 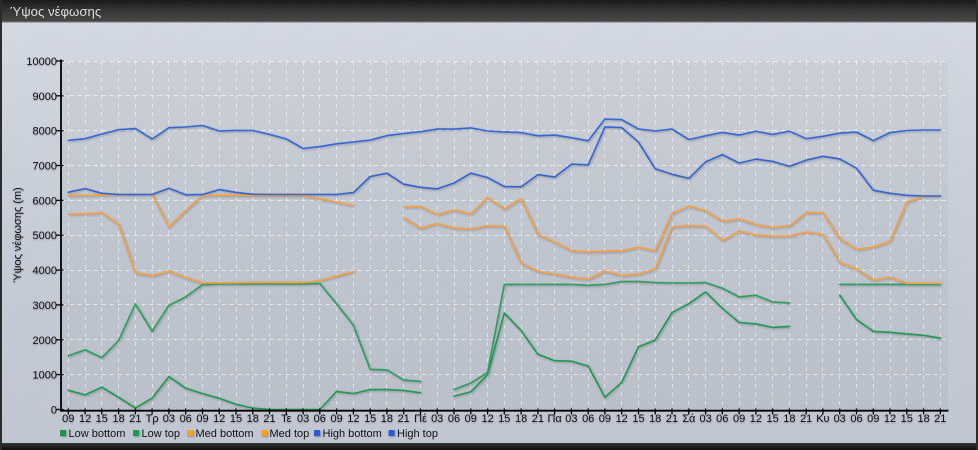 I want to click on svg-text: Τε, so click(x=286, y=419).